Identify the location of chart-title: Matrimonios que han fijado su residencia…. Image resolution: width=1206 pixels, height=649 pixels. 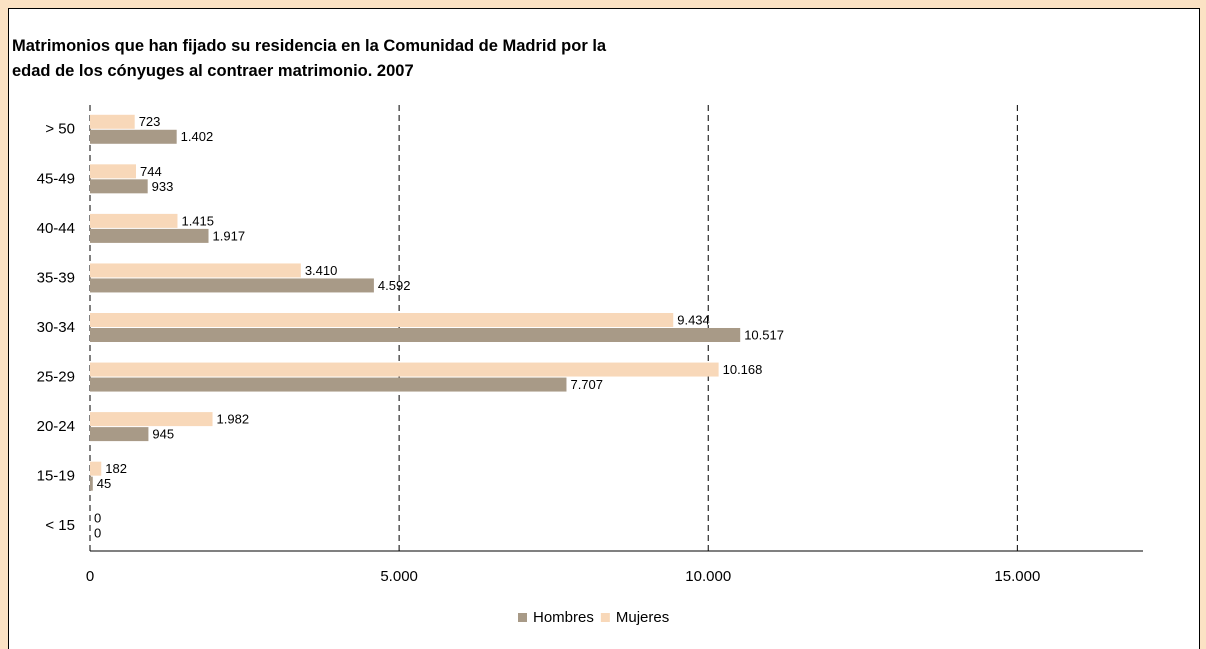
(309, 46).